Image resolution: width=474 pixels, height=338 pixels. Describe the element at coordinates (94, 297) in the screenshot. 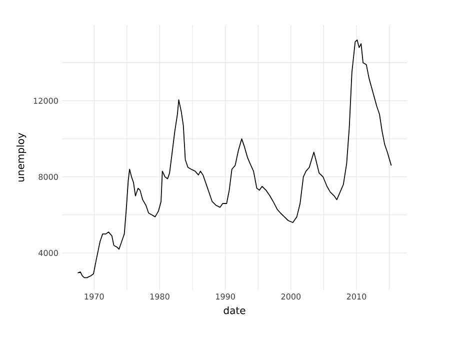

I see `x-tick-label: 1970` at that location.